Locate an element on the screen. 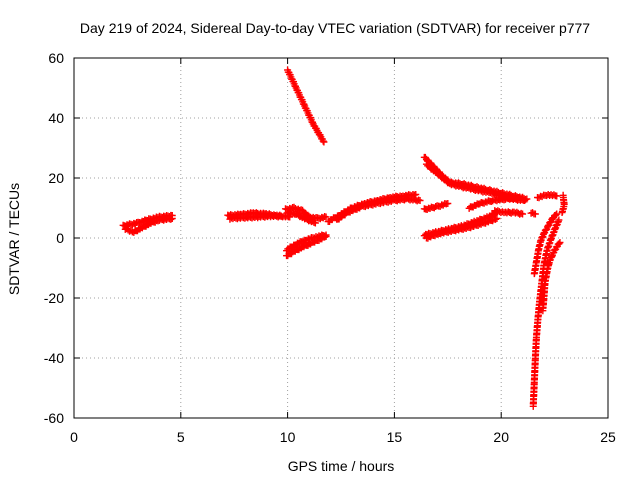 Image resolution: width=640 pixels, height=480 pixels. y-tick-label: 60 is located at coordinates (56, 58).